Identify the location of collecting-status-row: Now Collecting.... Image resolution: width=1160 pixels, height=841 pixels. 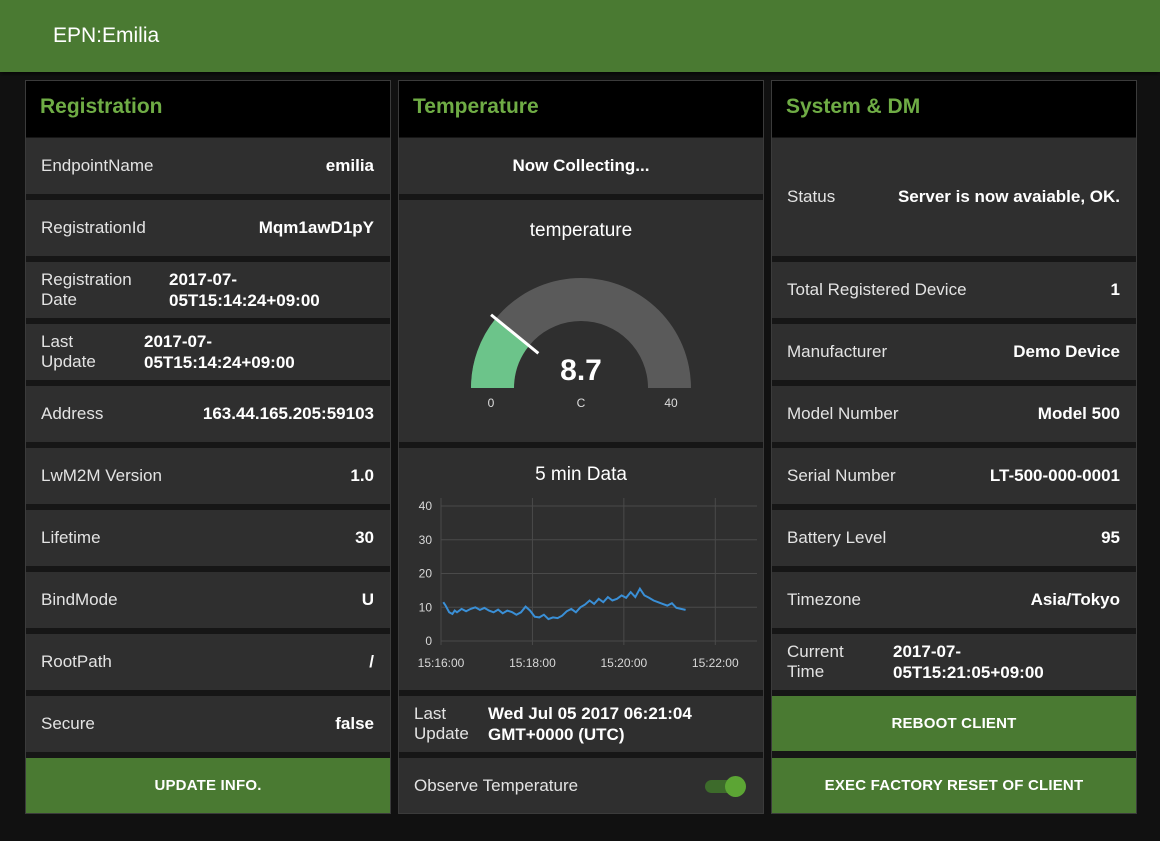
(581, 166).